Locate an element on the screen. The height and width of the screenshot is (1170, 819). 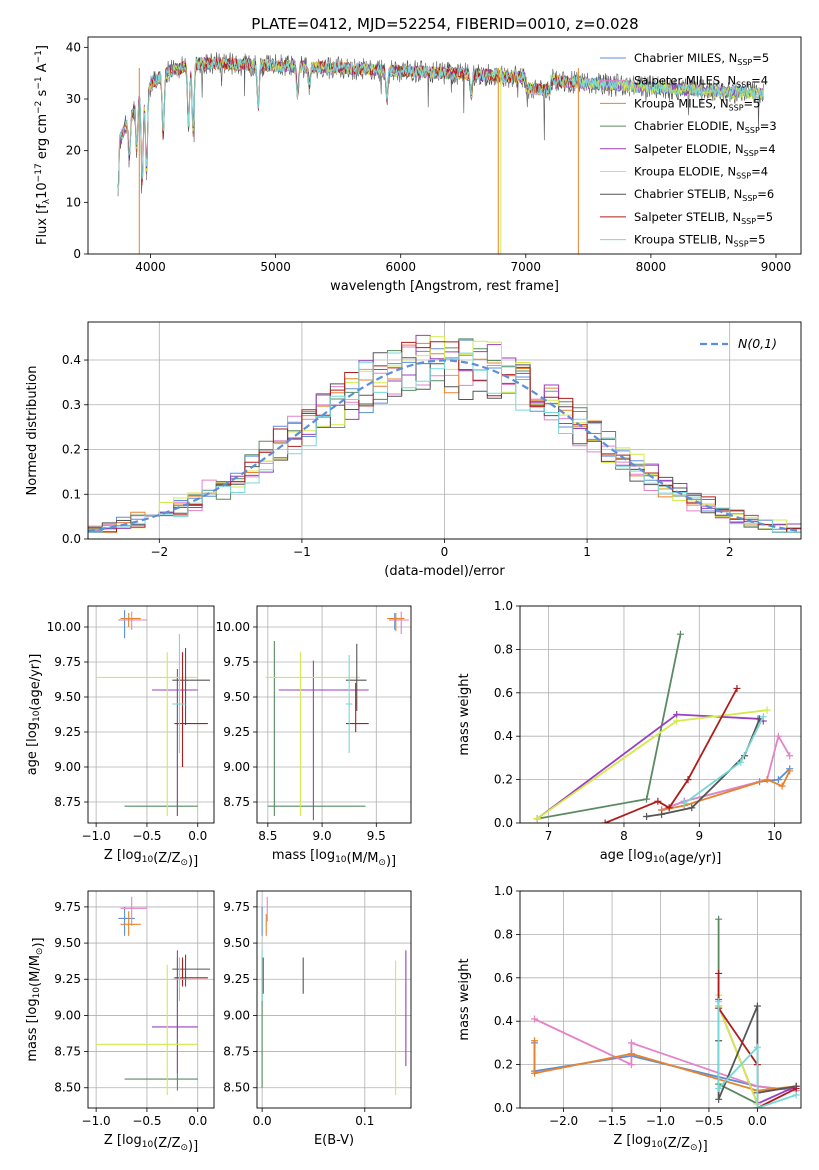
y-tick-label: 0.2 is located at coordinates (503, 780).